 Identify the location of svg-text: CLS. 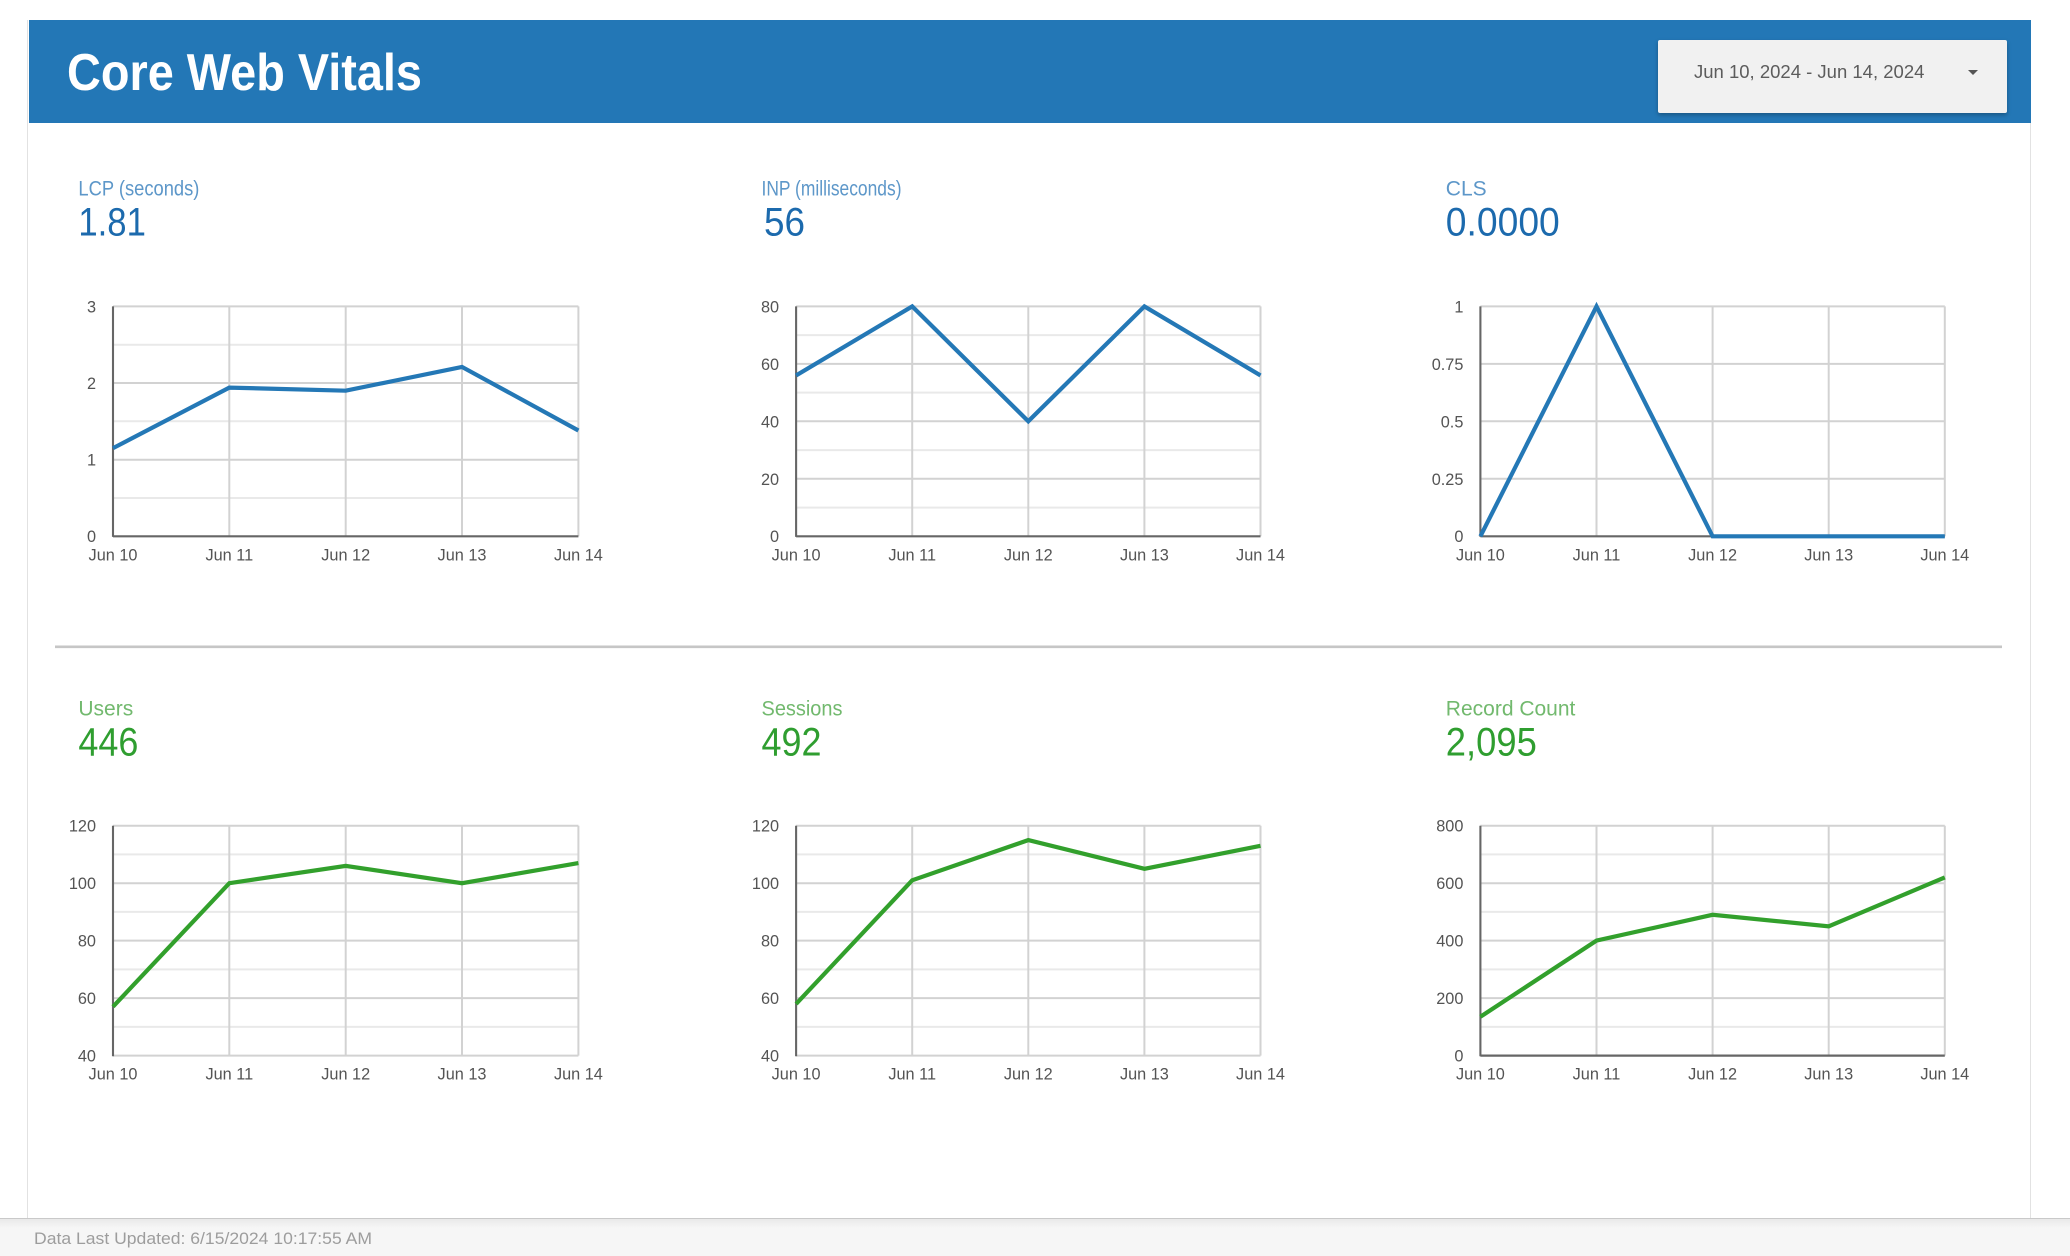
(1466, 189).